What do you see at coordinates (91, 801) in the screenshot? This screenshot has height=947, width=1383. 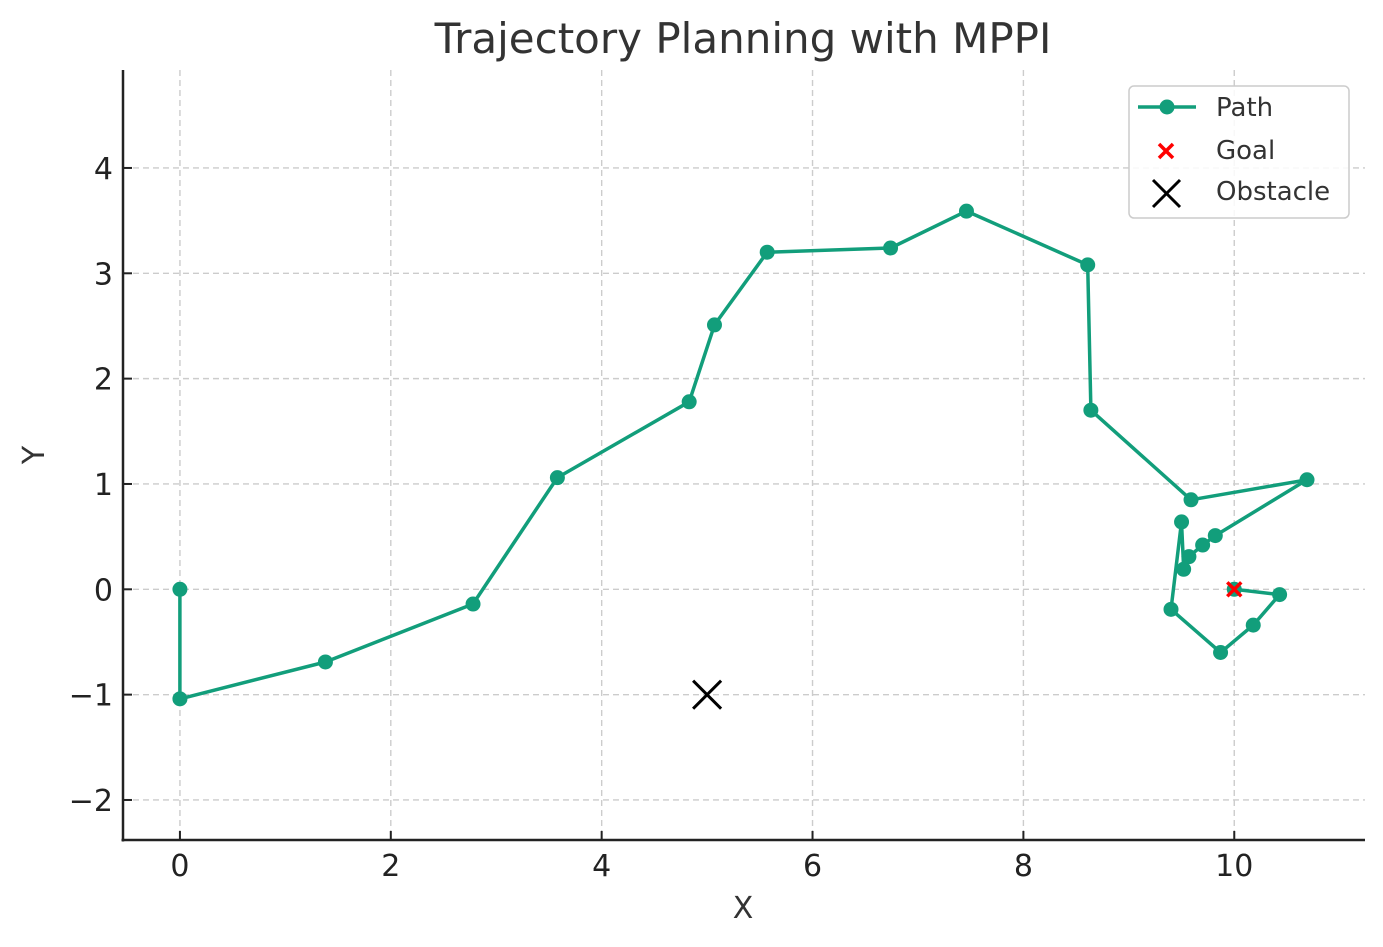 I see `y-tick-label: −2` at bounding box center [91, 801].